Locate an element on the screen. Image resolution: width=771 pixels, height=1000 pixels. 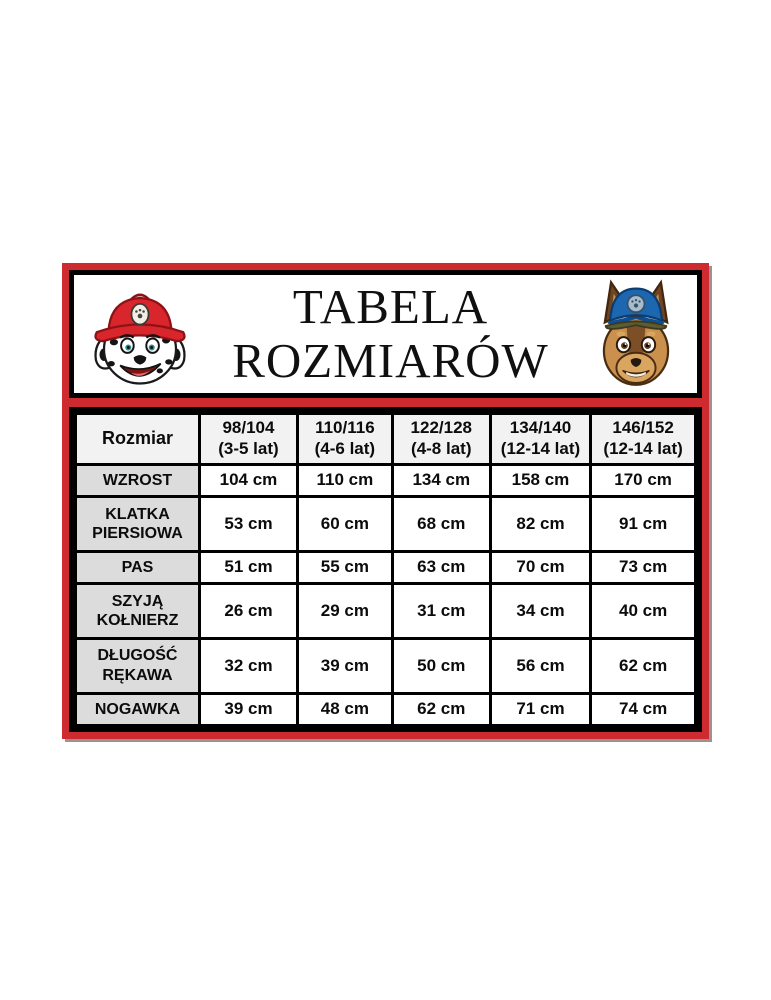
row-label: DŁUGOŚĆ RĘKAWA is located at coordinates (137, 665).